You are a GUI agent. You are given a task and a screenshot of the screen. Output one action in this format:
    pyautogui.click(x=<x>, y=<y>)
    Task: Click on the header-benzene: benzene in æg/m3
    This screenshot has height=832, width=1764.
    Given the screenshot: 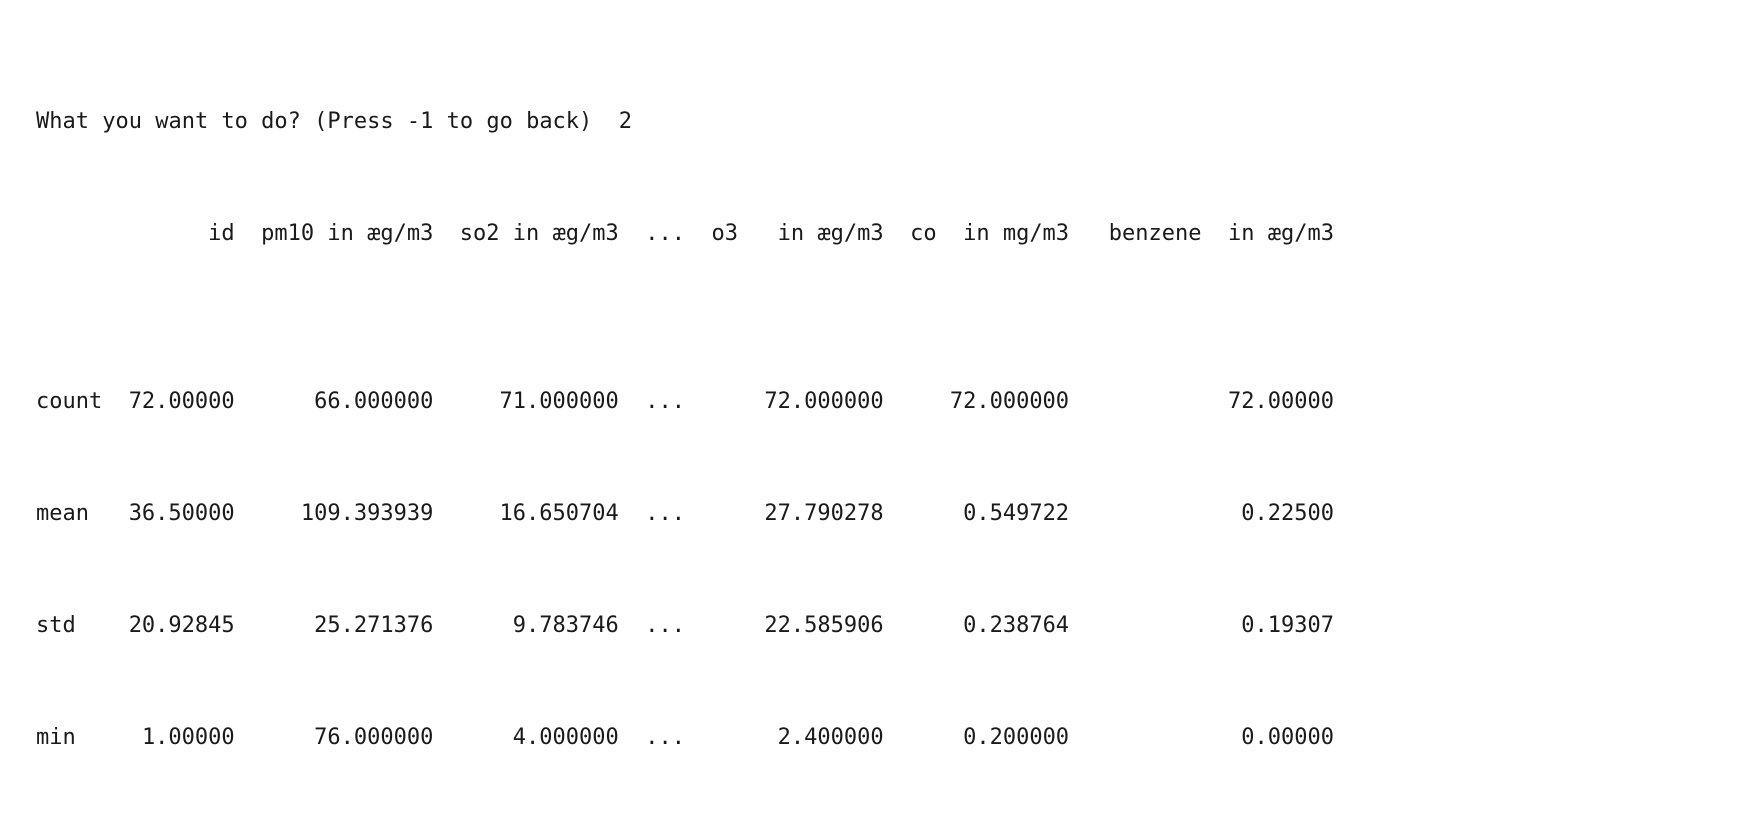 What is the action you would take?
    pyautogui.click(x=1221, y=233)
    